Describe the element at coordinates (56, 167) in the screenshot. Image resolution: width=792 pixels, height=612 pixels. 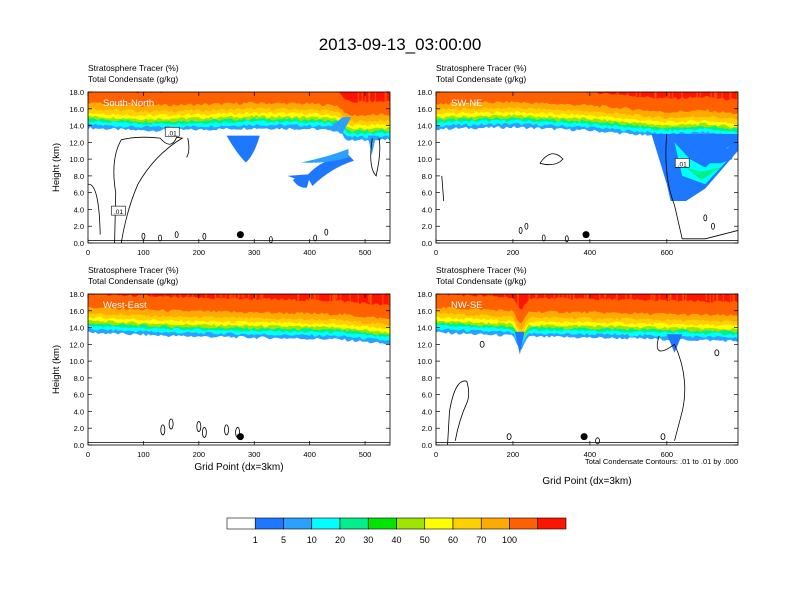
I see `y-axis-label: Height (km)` at that location.